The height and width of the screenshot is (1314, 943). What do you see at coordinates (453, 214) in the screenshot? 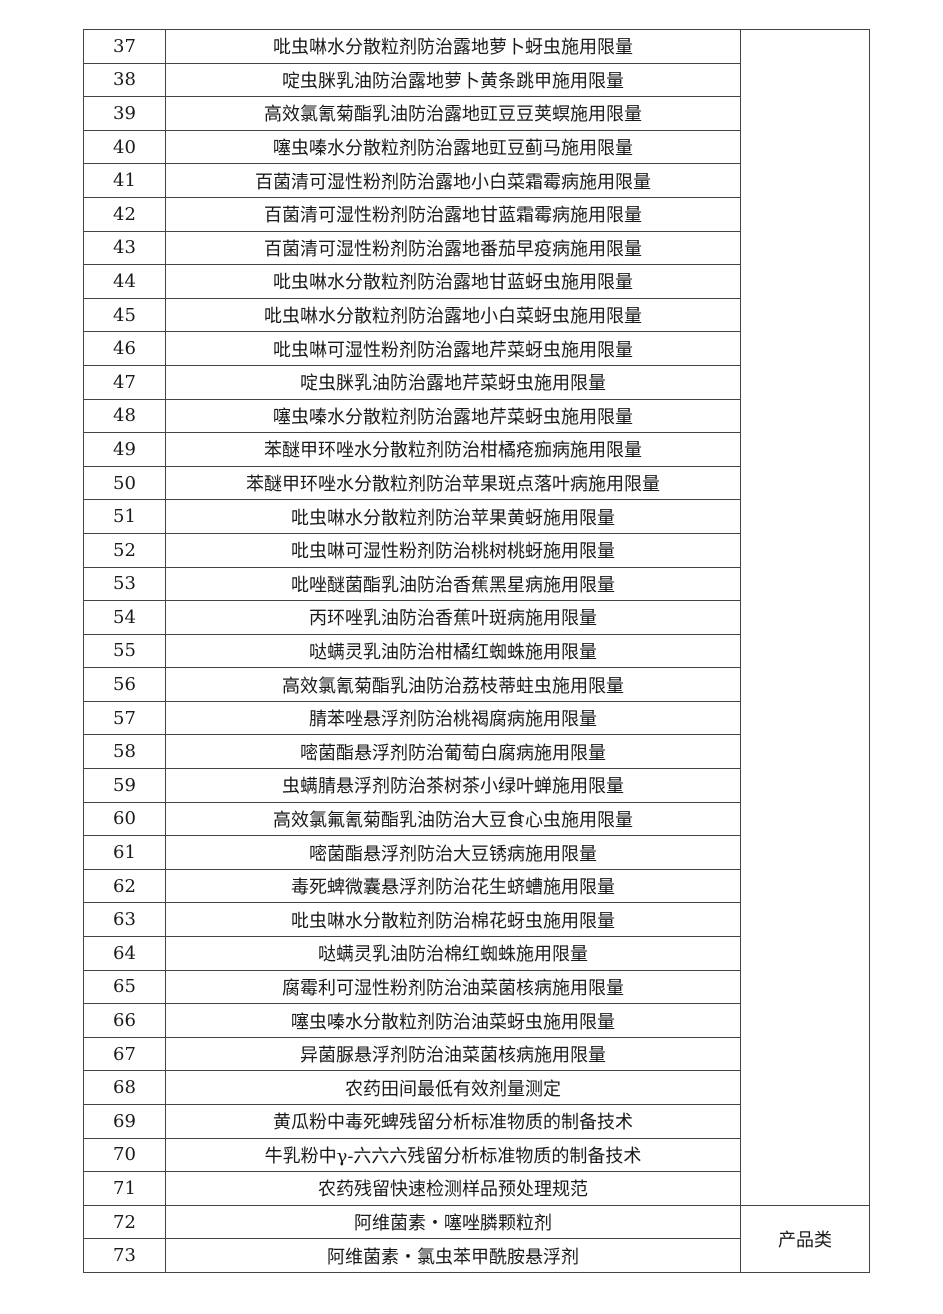
I see `standard-name: 百菌清可湿性粉剂防治露地甘蓝霜霉病施用限量` at bounding box center [453, 214].